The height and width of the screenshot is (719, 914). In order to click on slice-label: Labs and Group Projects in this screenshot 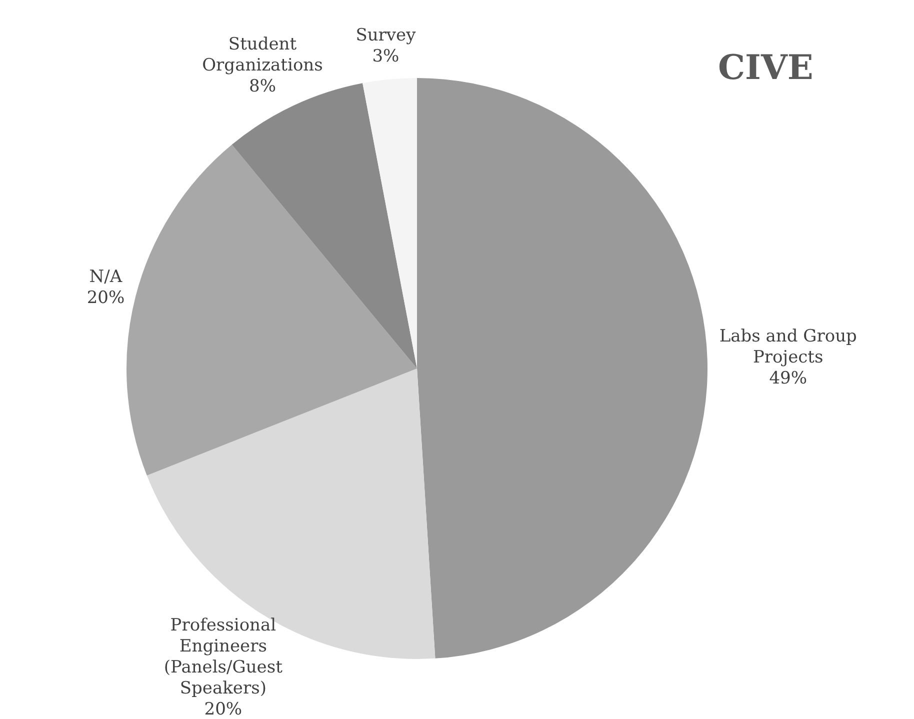, I will do `click(788, 347)`.